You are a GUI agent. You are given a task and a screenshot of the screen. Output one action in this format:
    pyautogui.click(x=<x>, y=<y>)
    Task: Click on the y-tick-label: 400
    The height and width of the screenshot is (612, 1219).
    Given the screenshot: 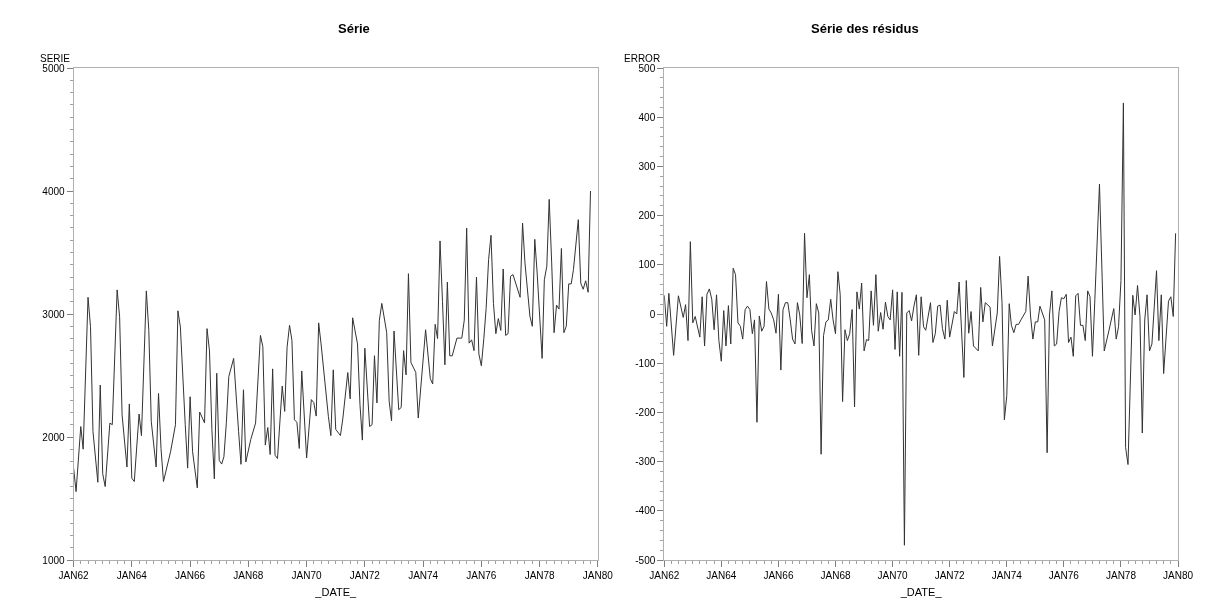 What is the action you would take?
    pyautogui.click(x=647, y=117)
    